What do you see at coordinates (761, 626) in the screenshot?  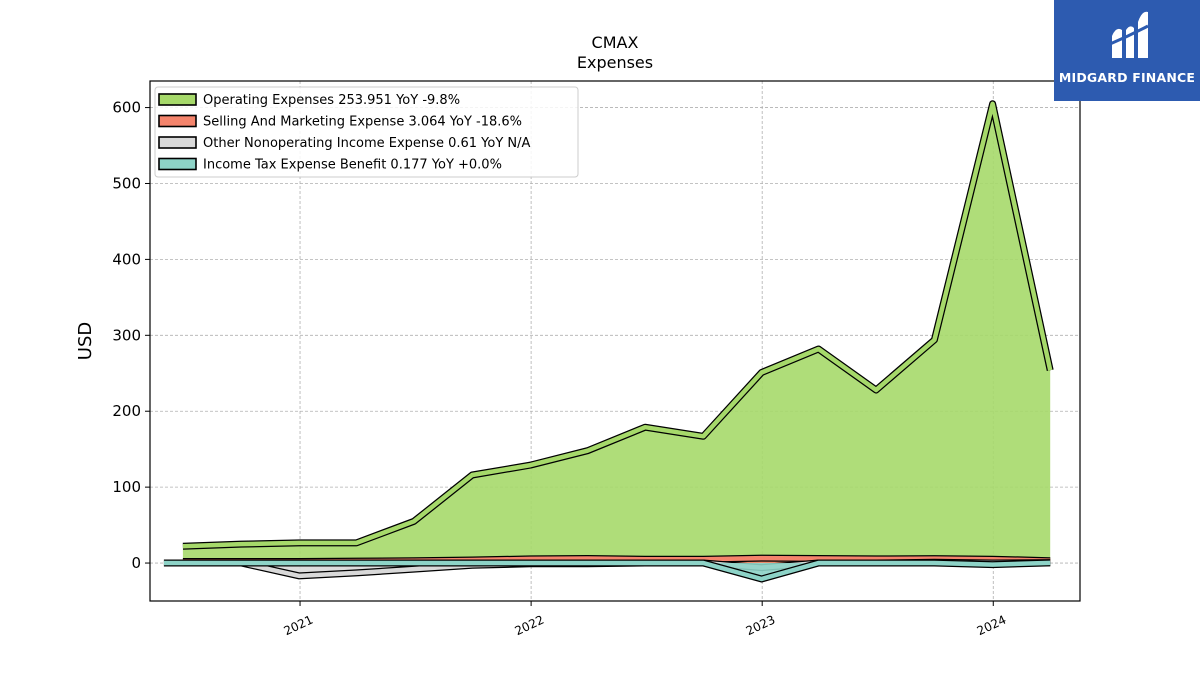 I see `x-tick-label: 2023` at bounding box center [761, 626].